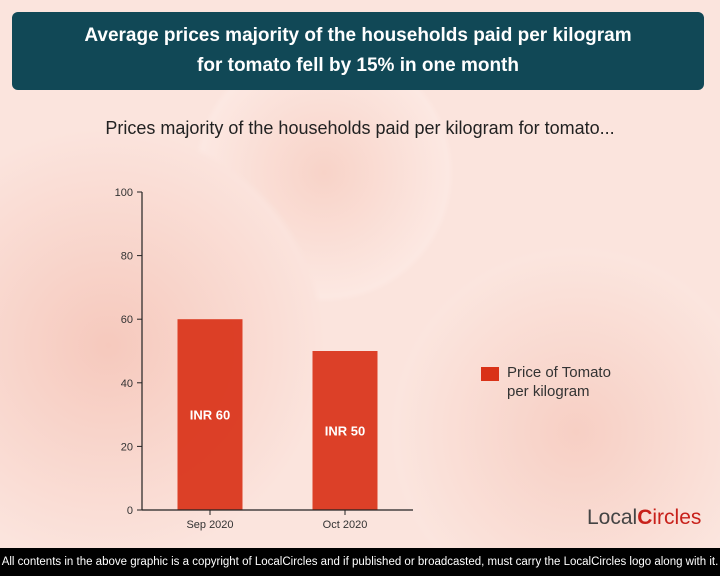 The height and width of the screenshot is (576, 720). What do you see at coordinates (490, 374) in the screenshot?
I see `legend-swatch` at bounding box center [490, 374].